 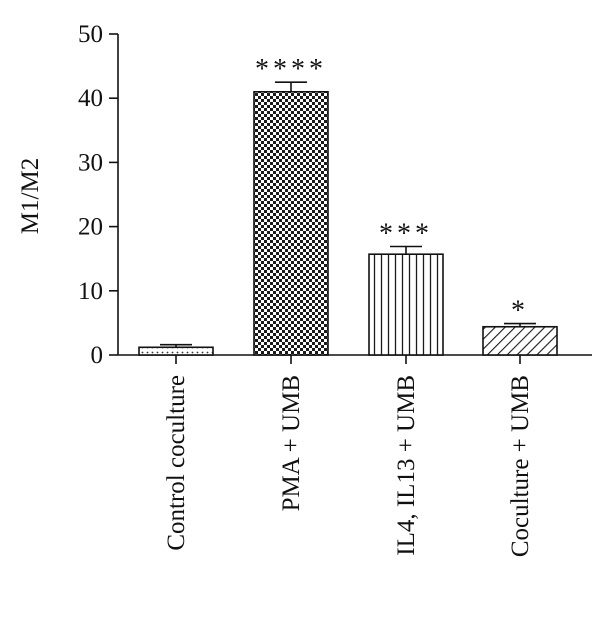 I want to click on y-tick-label: 30, so click(x=90, y=162).